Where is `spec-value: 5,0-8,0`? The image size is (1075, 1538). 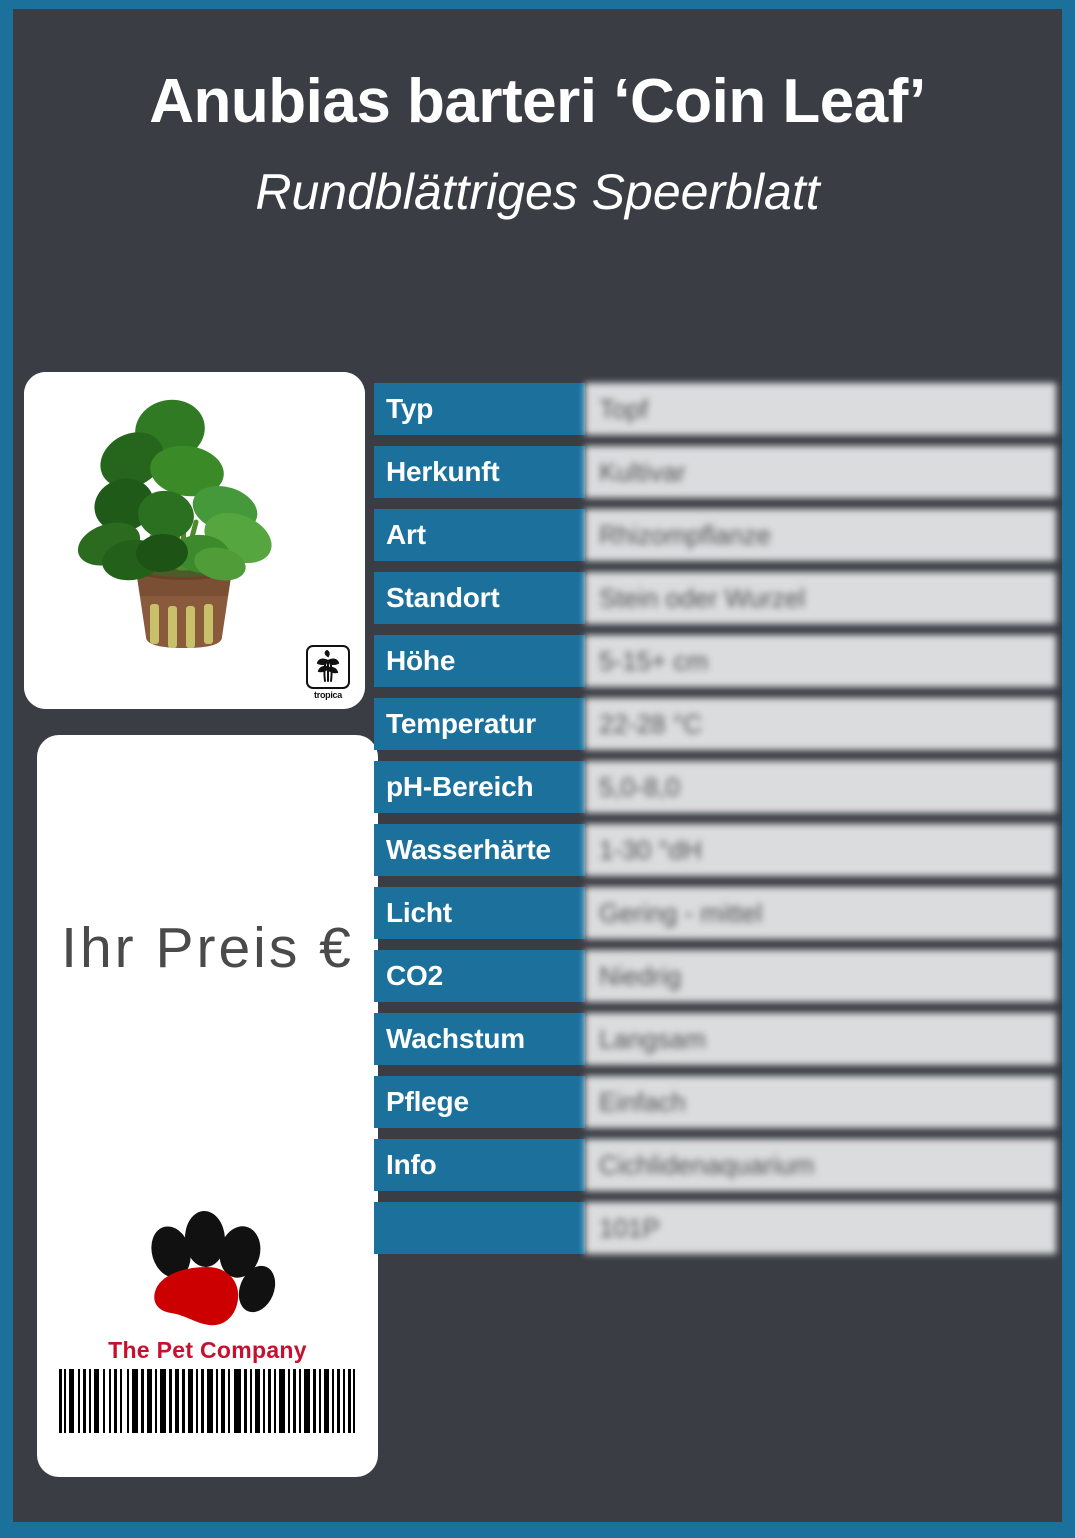 spec-value: 5,0-8,0 is located at coordinates (820, 787).